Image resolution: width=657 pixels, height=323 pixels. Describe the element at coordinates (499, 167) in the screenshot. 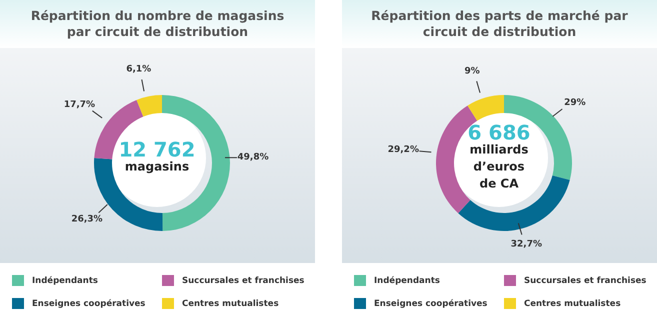

I see `text: d’euros` at that location.